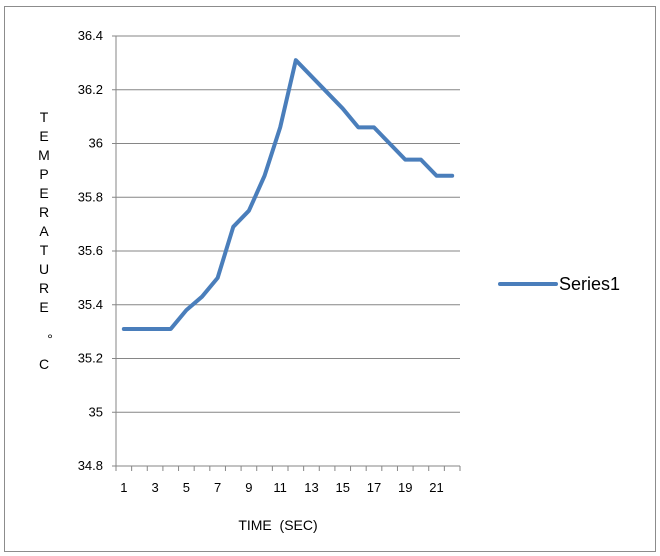 The image size is (660, 556). Describe the element at coordinates (50, 339) in the screenshot. I see `y-axis-title-letter: °` at that location.